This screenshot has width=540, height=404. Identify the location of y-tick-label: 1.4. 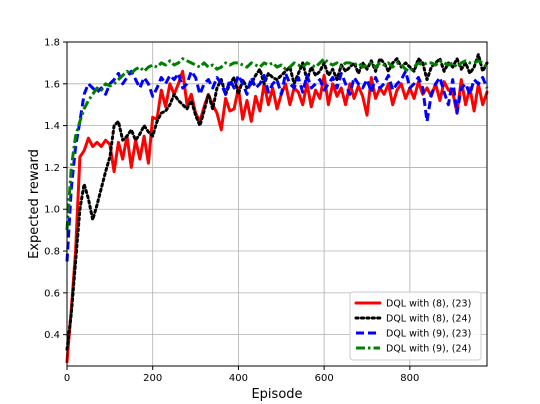
(52, 126).